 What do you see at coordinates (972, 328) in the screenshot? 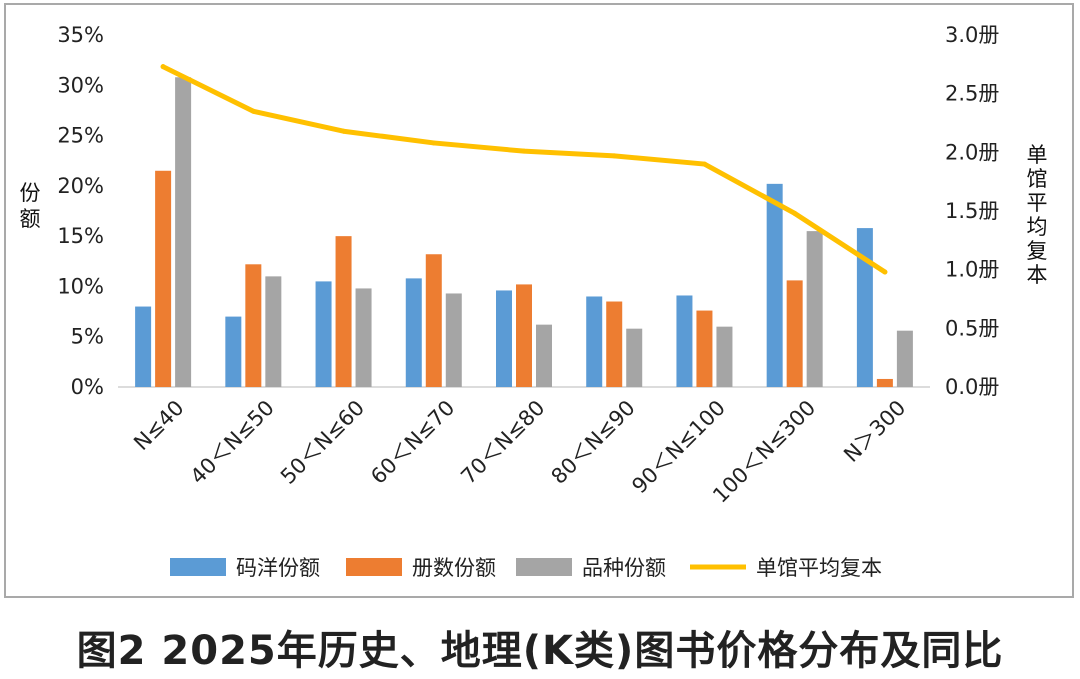
I see `y2-tick-label: 0.5册` at bounding box center [972, 328].